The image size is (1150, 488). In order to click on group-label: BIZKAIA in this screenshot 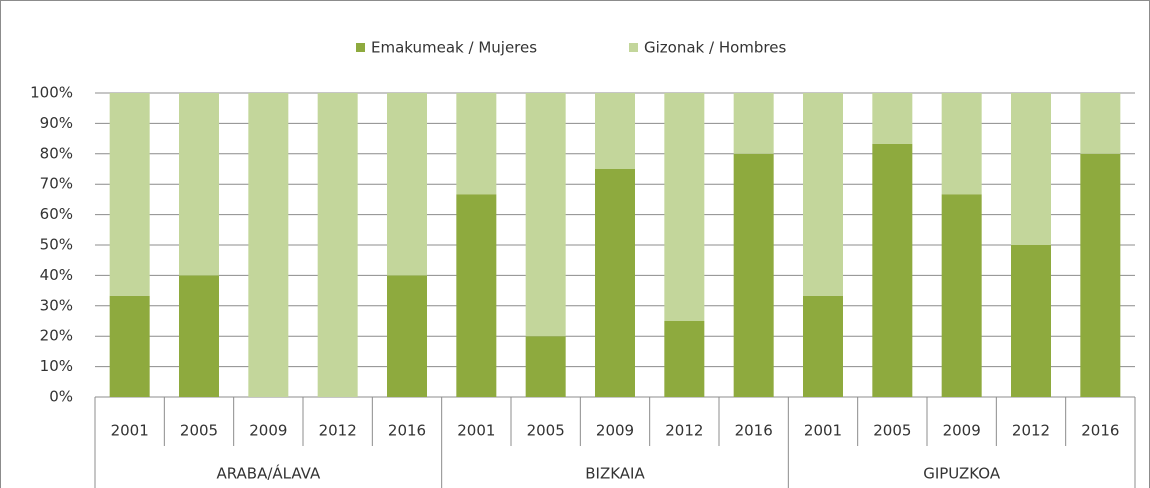, I will do `click(615, 474)`.